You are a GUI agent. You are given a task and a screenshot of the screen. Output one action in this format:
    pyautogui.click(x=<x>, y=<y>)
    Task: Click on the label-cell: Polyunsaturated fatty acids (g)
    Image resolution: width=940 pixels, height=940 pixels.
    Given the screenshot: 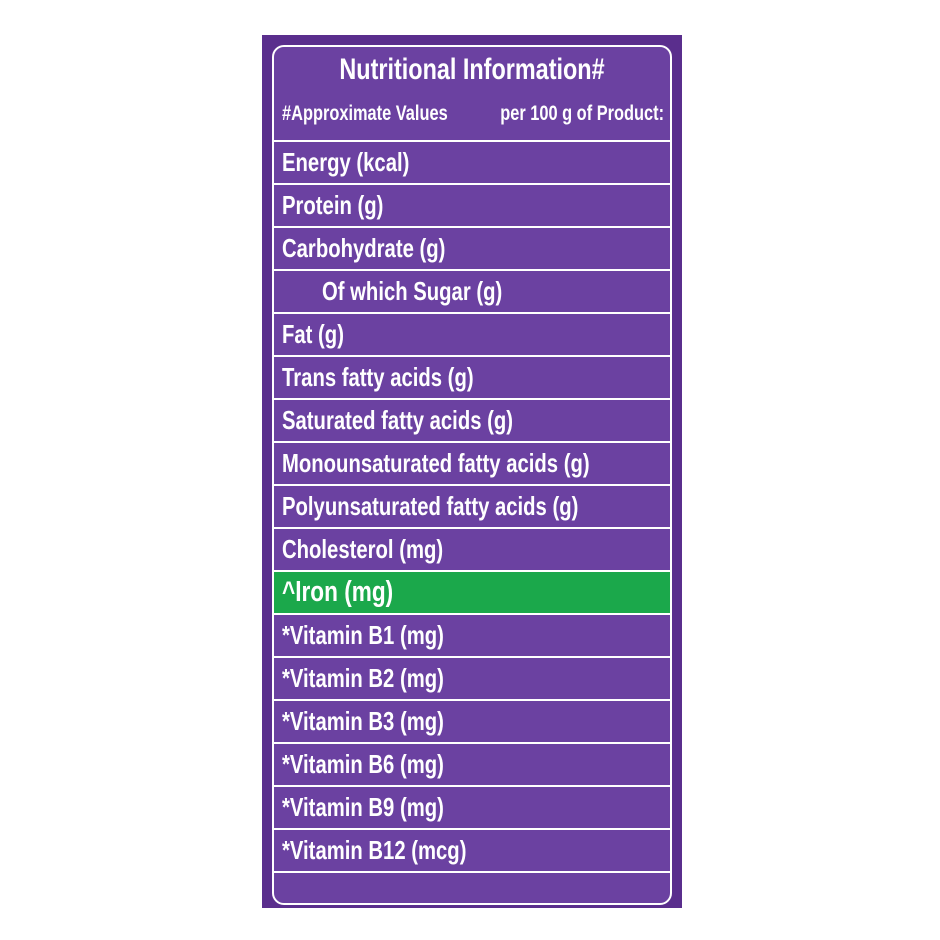 What is the action you would take?
    pyautogui.click(x=472, y=506)
    